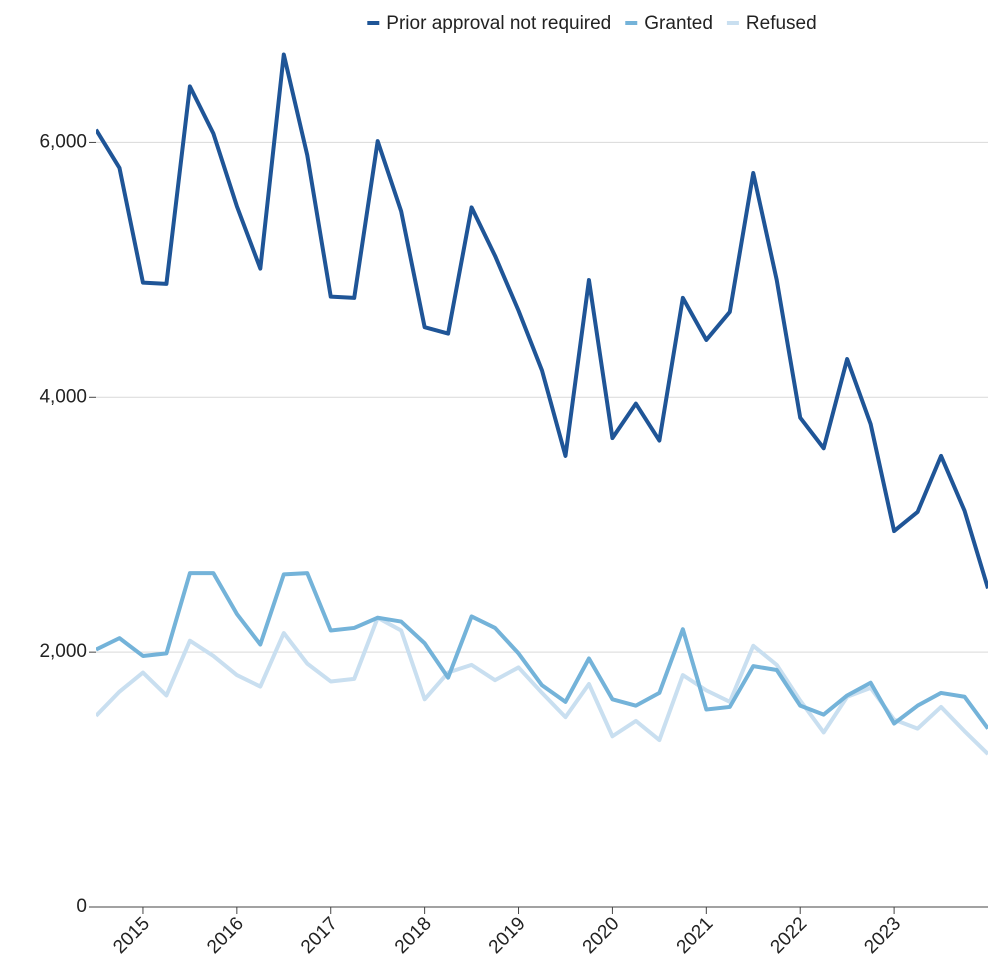 This screenshot has width=988, height=962. I want to click on legend-label: Prior approval not required, so click(498, 23).